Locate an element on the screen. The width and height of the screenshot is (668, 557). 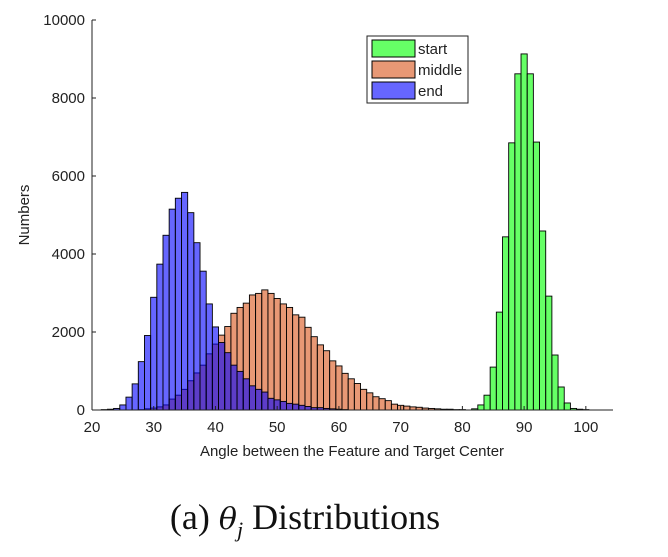
y-tick-label: 10000 is located at coordinates (64, 20).